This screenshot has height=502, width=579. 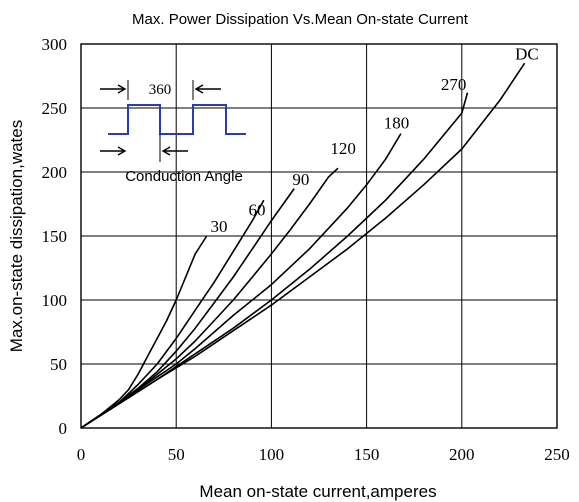 What do you see at coordinates (557, 454) in the screenshot?
I see `x-tick-label: 250` at bounding box center [557, 454].